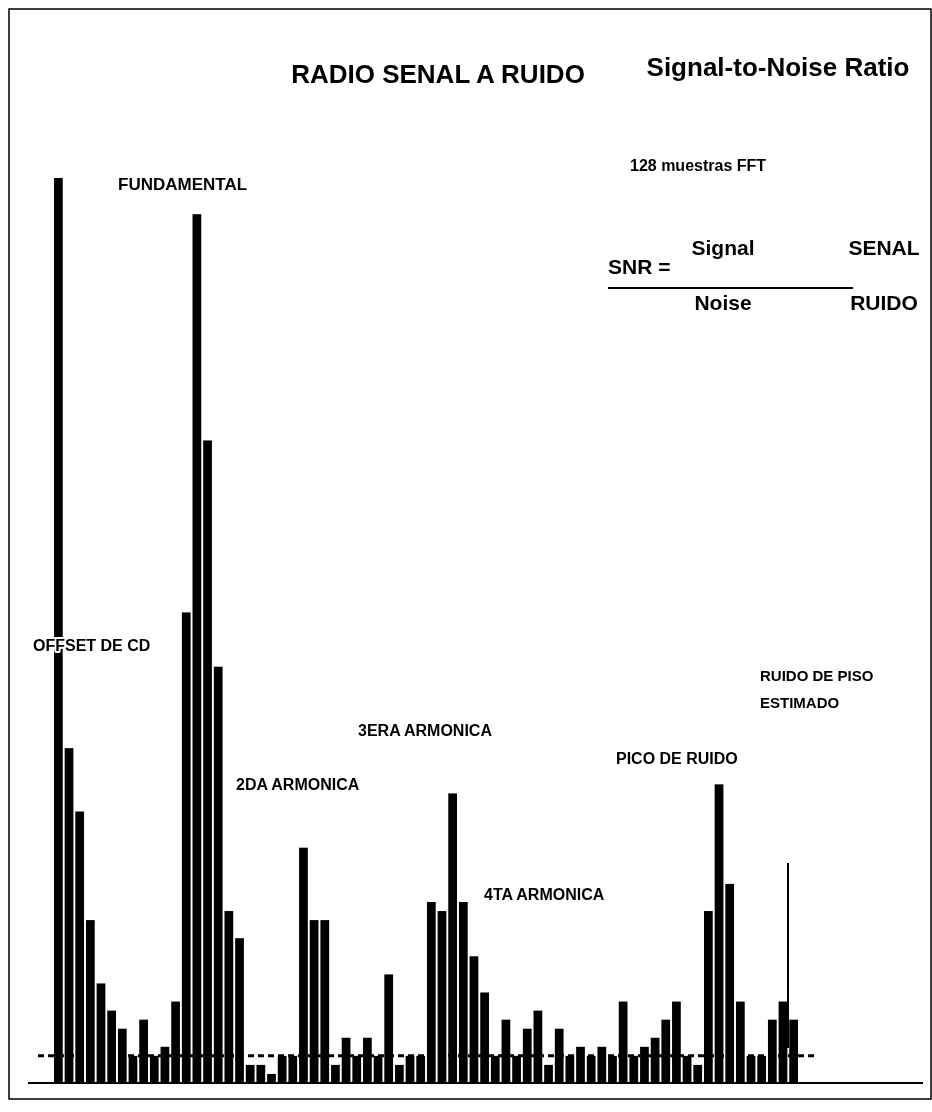 The image size is (932, 1112). I want to click on annotation: RUIDO DE PISO, so click(817, 675).